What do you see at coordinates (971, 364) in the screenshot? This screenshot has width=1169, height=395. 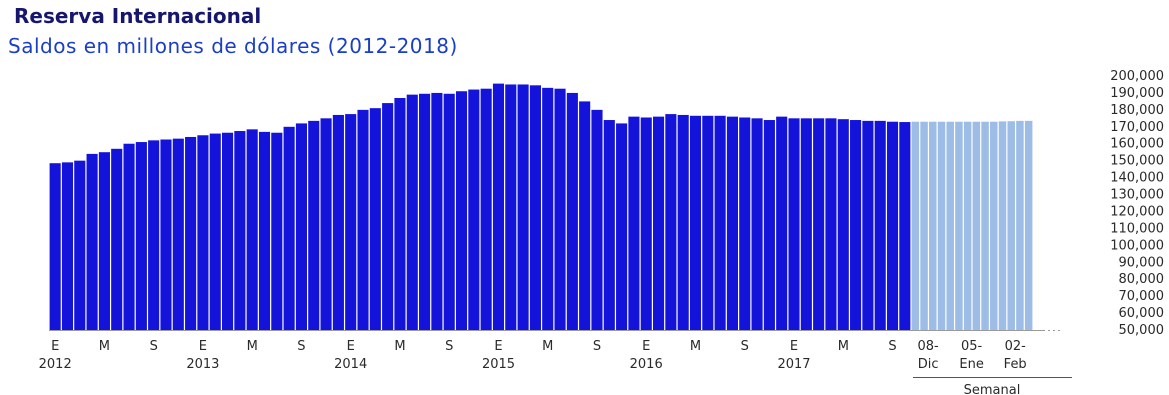 I see `x-week-month-label: Ene` at bounding box center [971, 364].